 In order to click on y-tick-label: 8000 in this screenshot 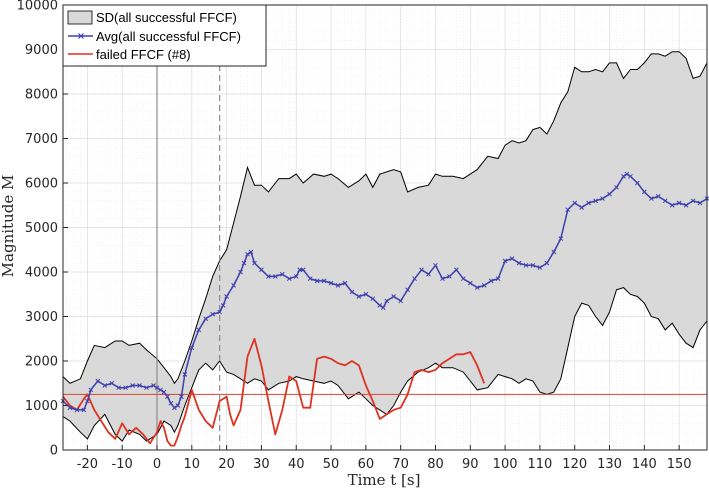, I will do `click(41, 95)`.